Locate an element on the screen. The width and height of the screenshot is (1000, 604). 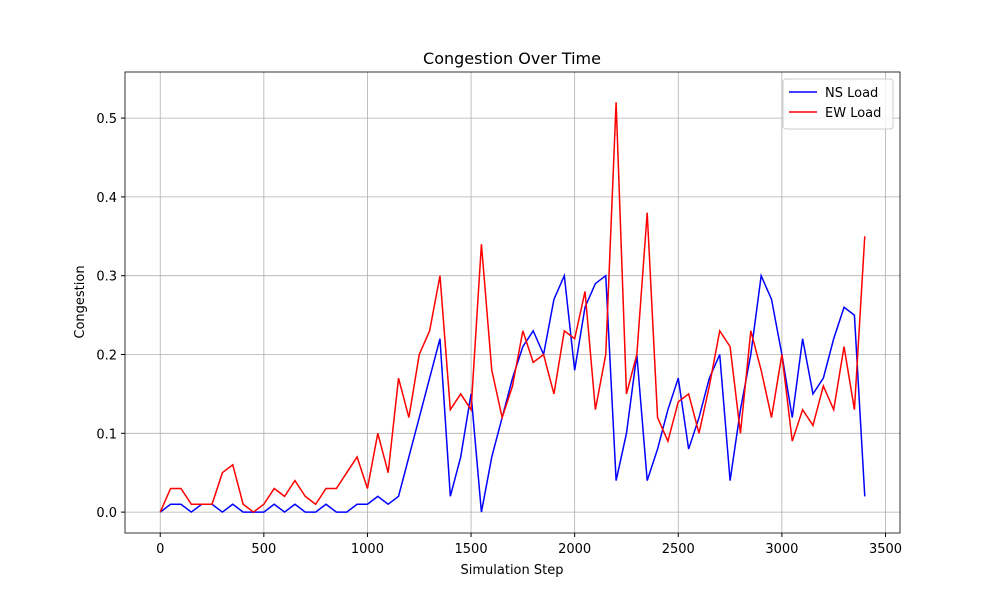
y-tick-label: 0.4 is located at coordinates (106, 198).